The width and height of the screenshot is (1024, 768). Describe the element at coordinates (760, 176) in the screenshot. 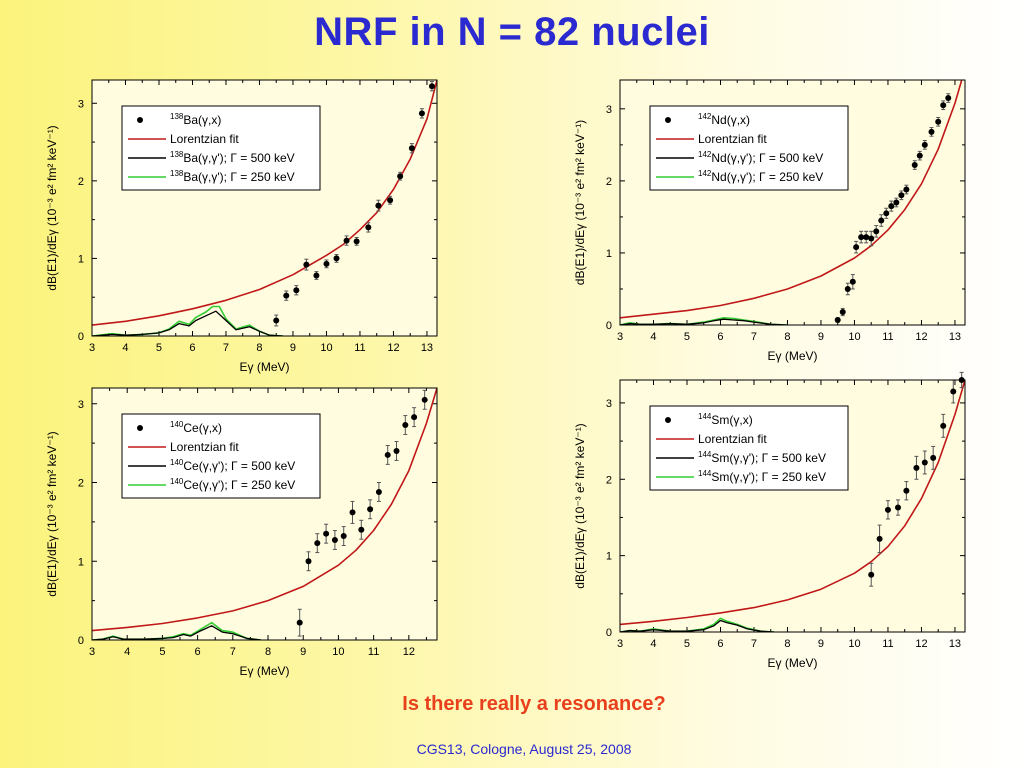

I see `legend-label: 142Nd(γ,γ'); Γ = 250 keV` at that location.